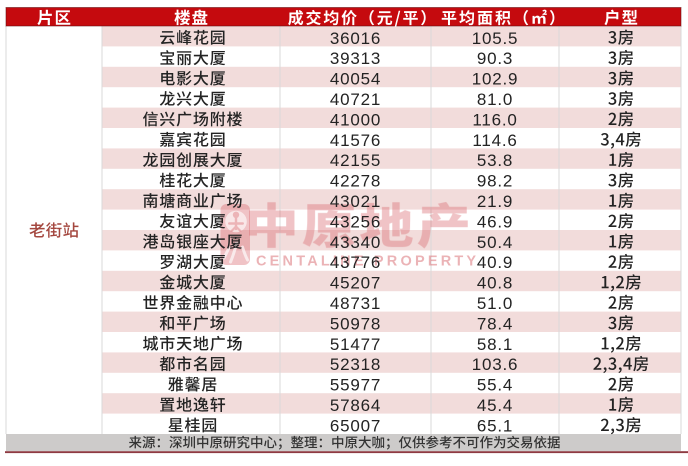  I want to click on svg-text: 41576, so click(355, 140).